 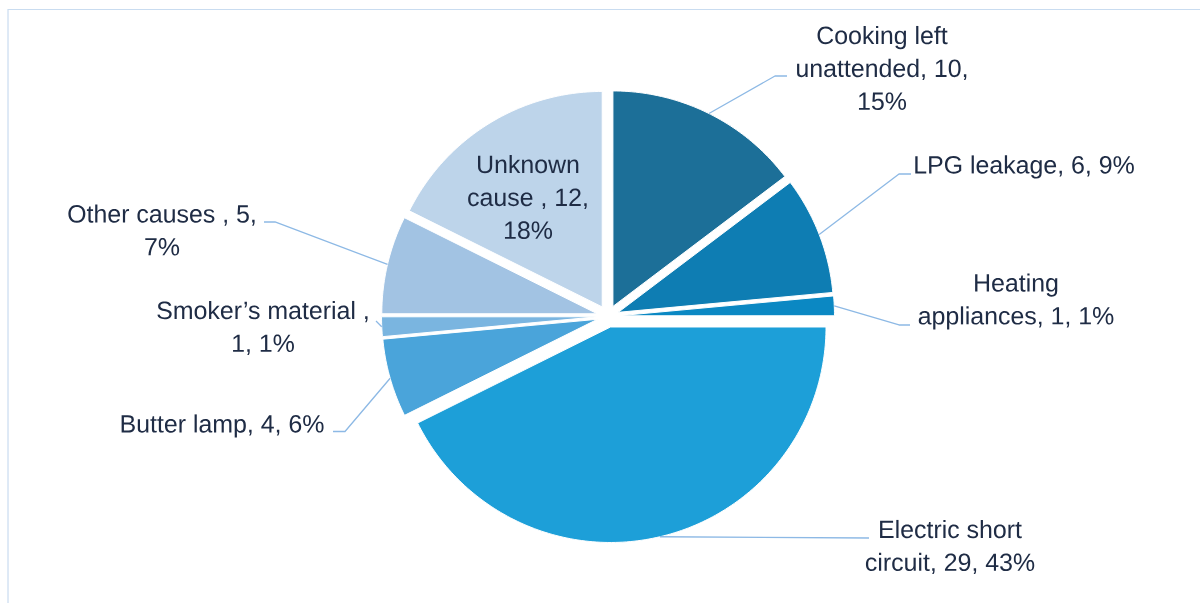 What do you see at coordinates (1016, 301) in the screenshot?
I see `slice-label: Heating appliances, 1, 1%` at bounding box center [1016, 301].